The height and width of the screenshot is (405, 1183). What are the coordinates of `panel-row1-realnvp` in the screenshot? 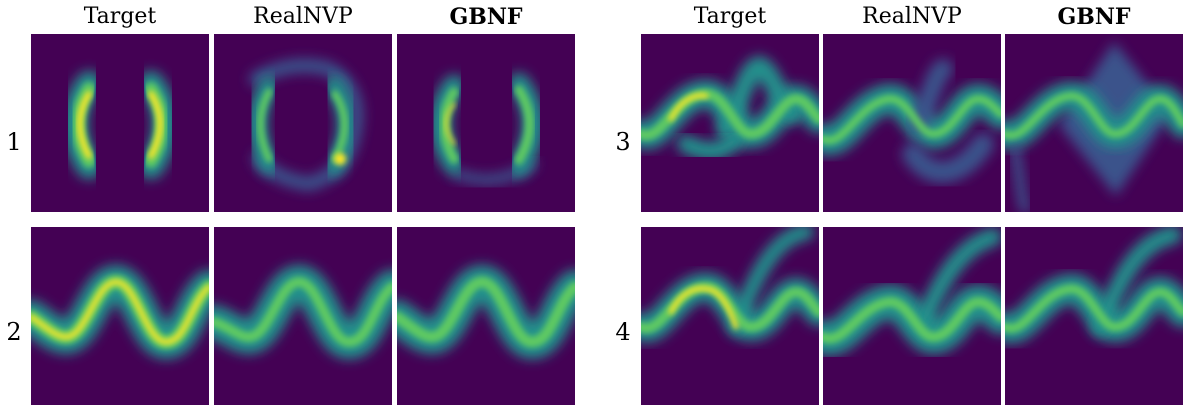 It's located at (303, 123).